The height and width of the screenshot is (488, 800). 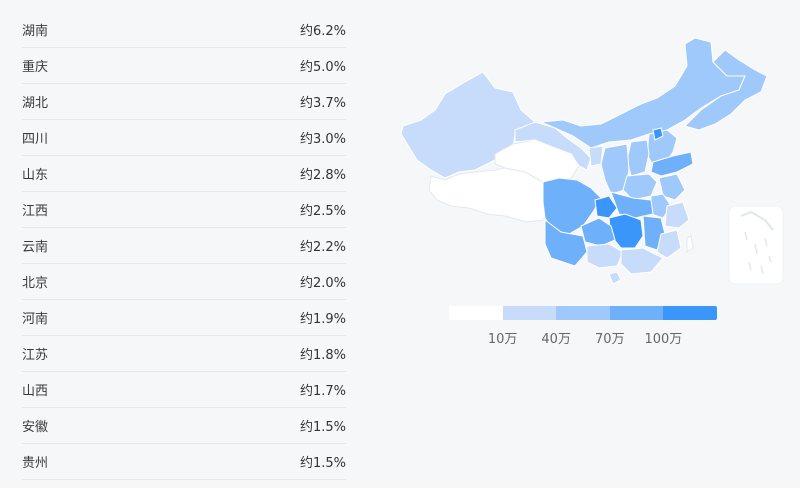 I want to click on map-region-guangxi, so click(x=605, y=256).